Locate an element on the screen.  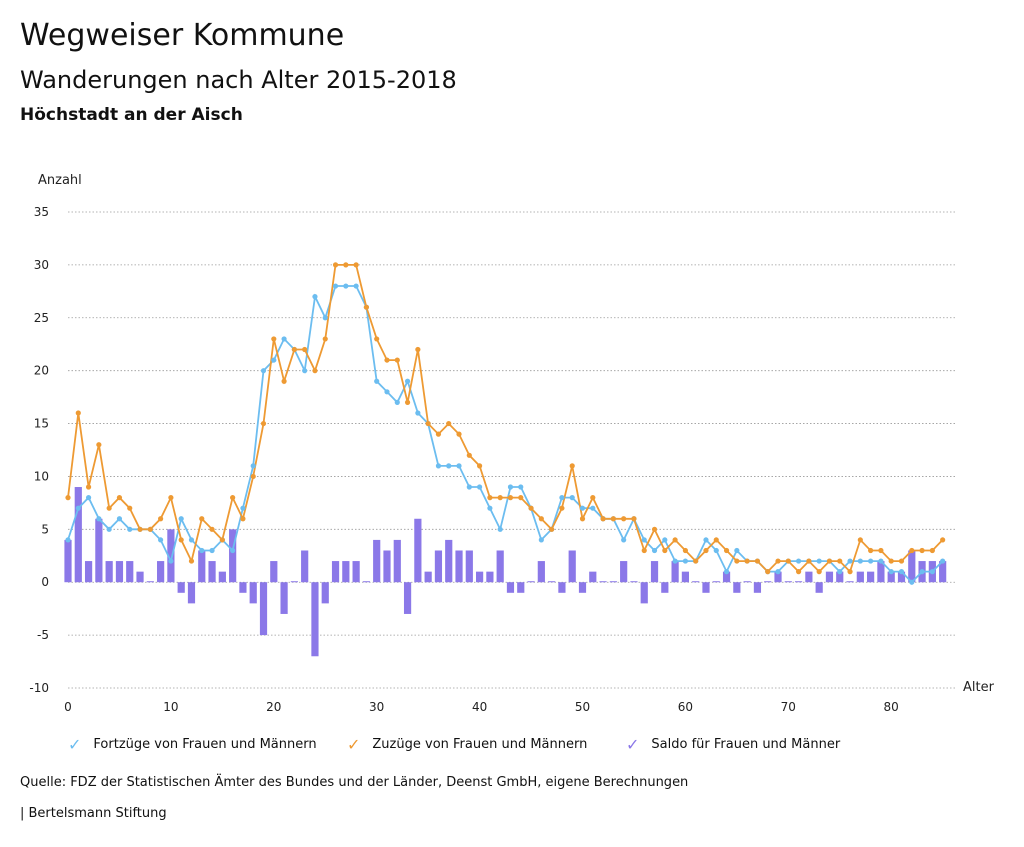
y-tick-label: 25 is located at coordinates (41, 318).